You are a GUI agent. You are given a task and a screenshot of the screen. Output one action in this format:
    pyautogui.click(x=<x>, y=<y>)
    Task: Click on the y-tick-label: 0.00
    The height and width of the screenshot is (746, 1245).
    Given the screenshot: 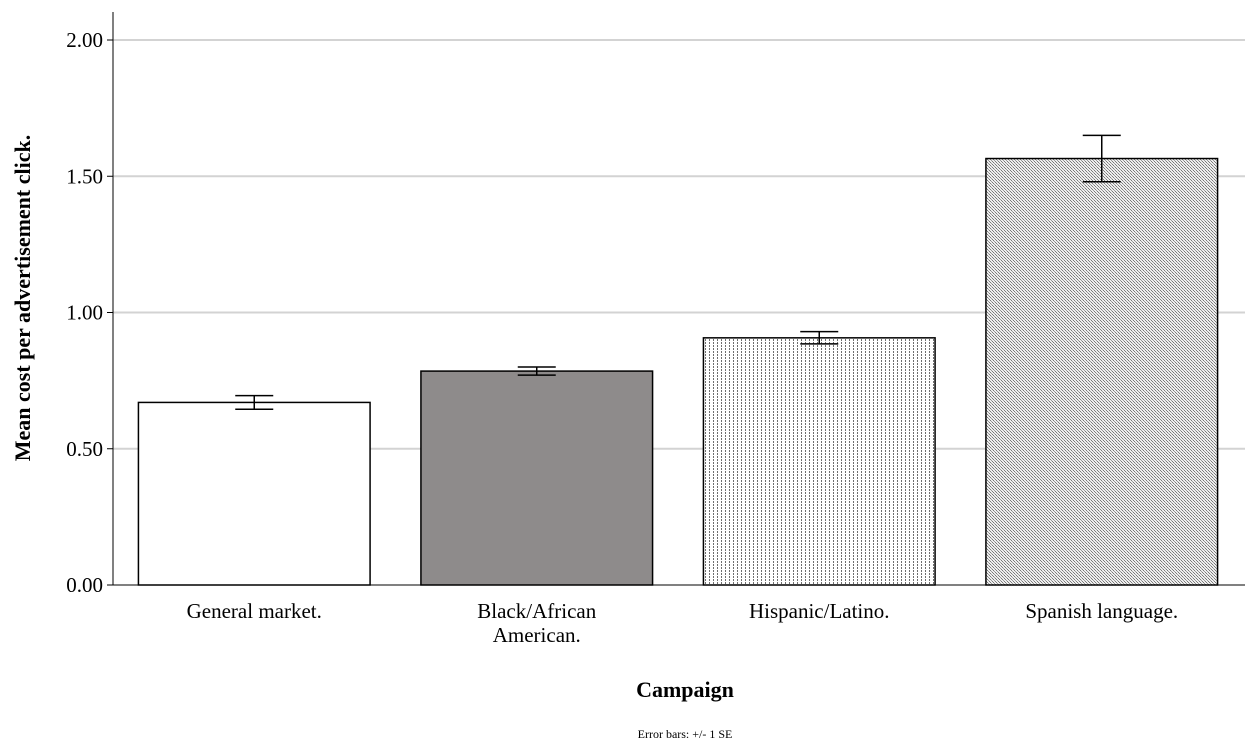 What is the action you would take?
    pyautogui.click(x=84, y=585)
    